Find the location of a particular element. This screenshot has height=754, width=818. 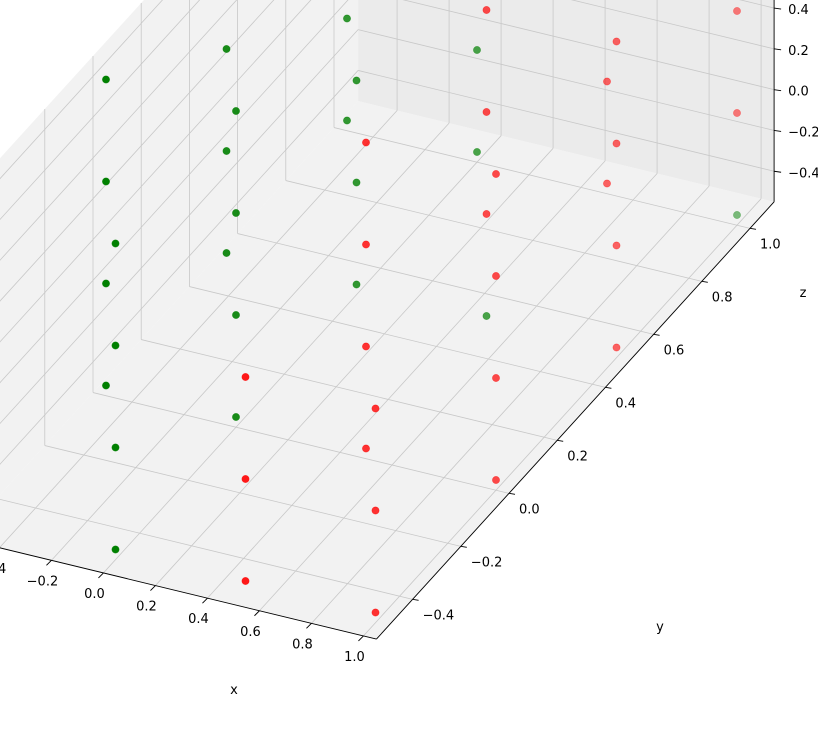

z-tick-label: 0.2 is located at coordinates (798, 51).